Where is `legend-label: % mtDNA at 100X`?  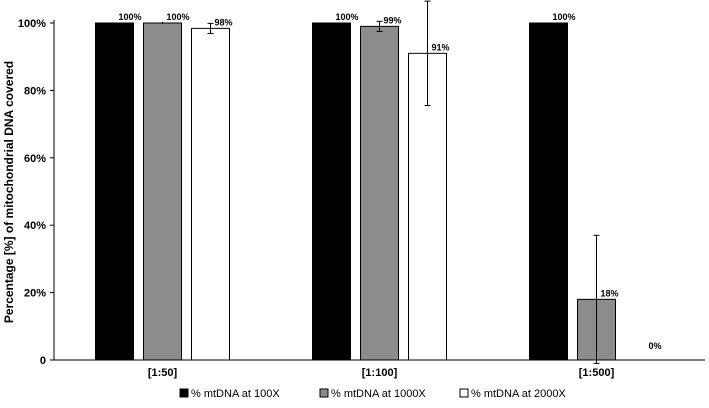
legend-label: % mtDNA at 100X is located at coordinates (235, 394).